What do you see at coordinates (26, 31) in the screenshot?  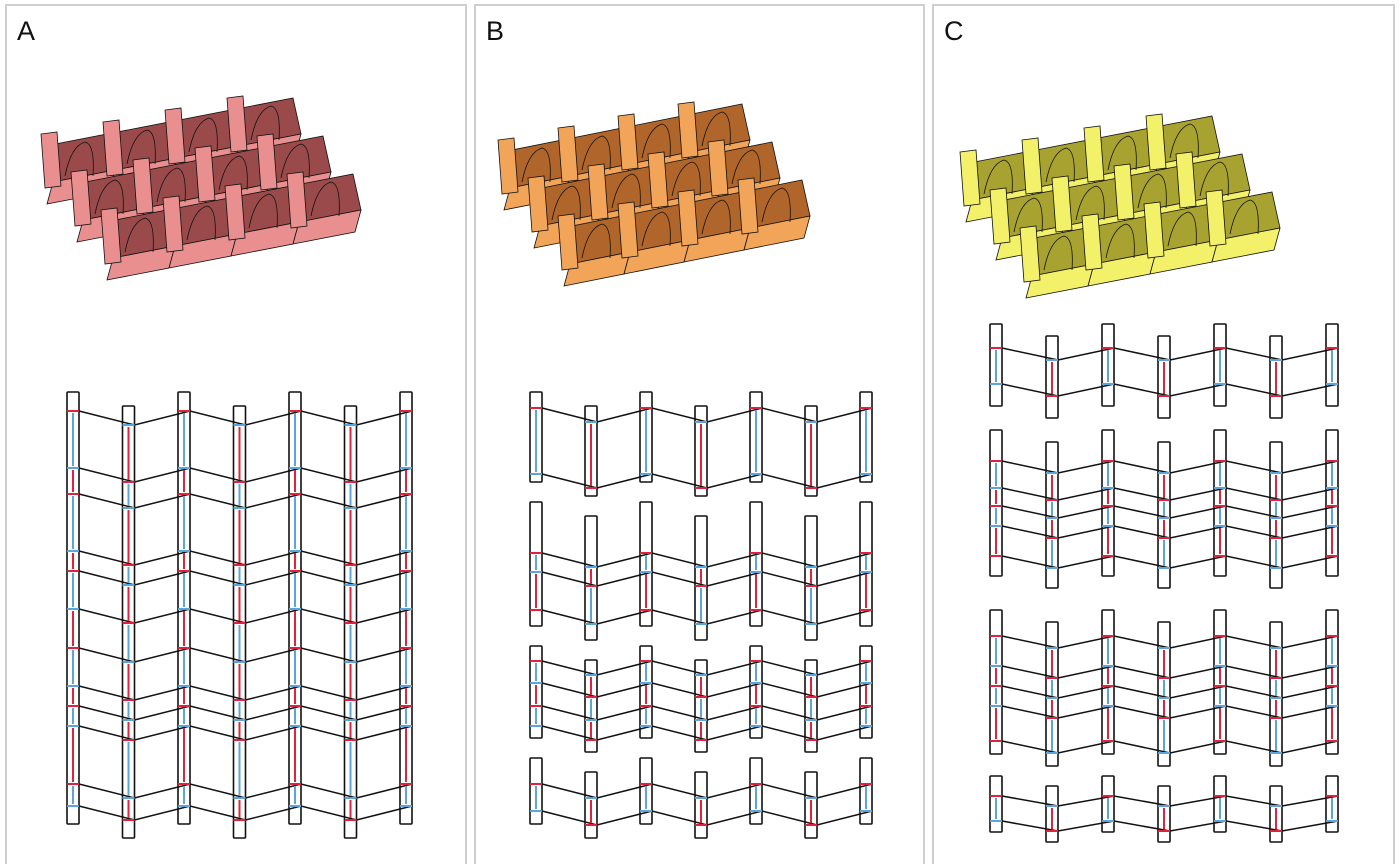 I see `panel-label-a: A` at bounding box center [26, 31].